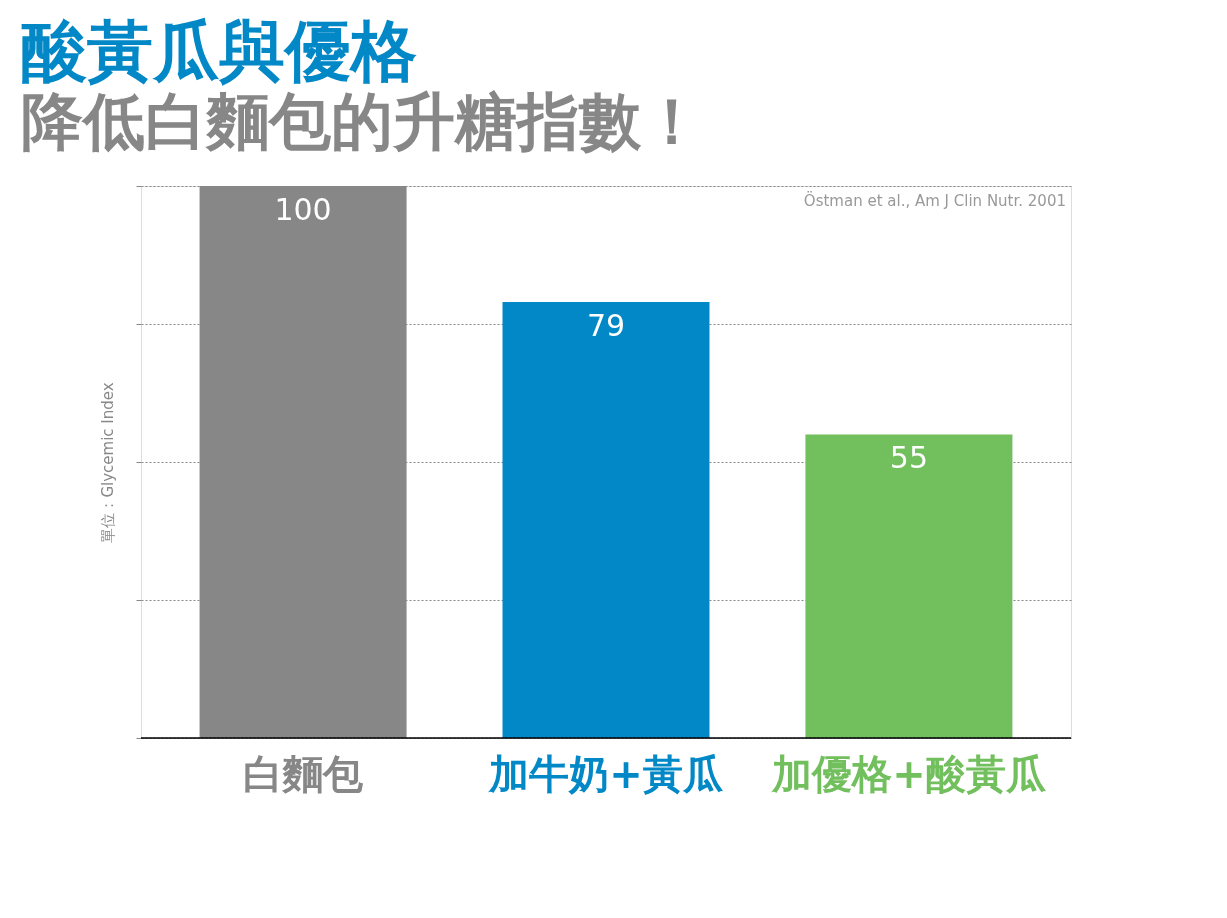  I want to click on x-tick-label: 白麵包, so click(304, 774).